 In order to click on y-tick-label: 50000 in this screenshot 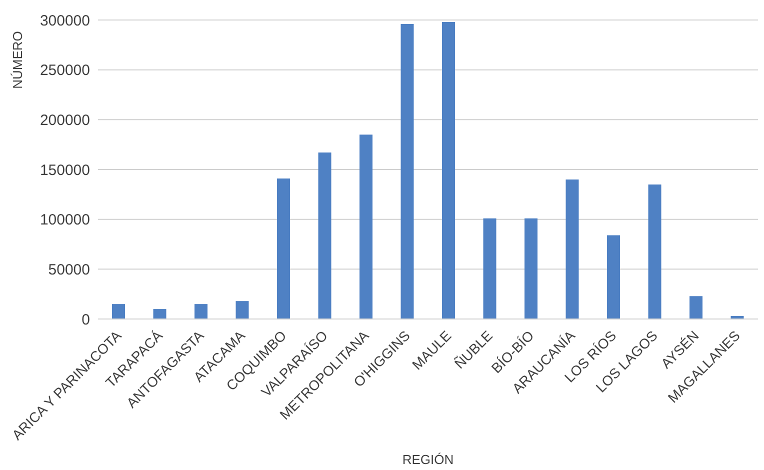, I will do `click(69, 269)`.